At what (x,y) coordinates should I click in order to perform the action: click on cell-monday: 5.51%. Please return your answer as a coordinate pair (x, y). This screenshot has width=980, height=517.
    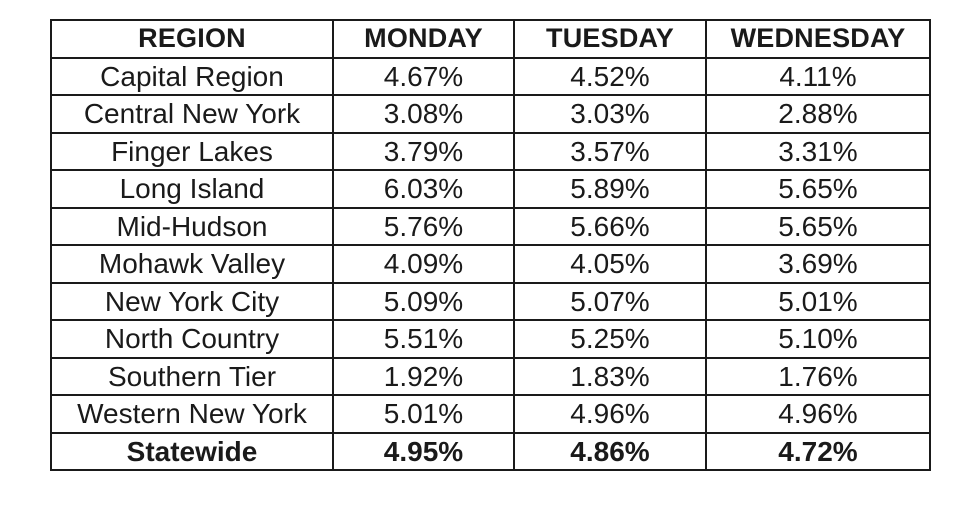
    Looking at the image, I should click on (423, 339).